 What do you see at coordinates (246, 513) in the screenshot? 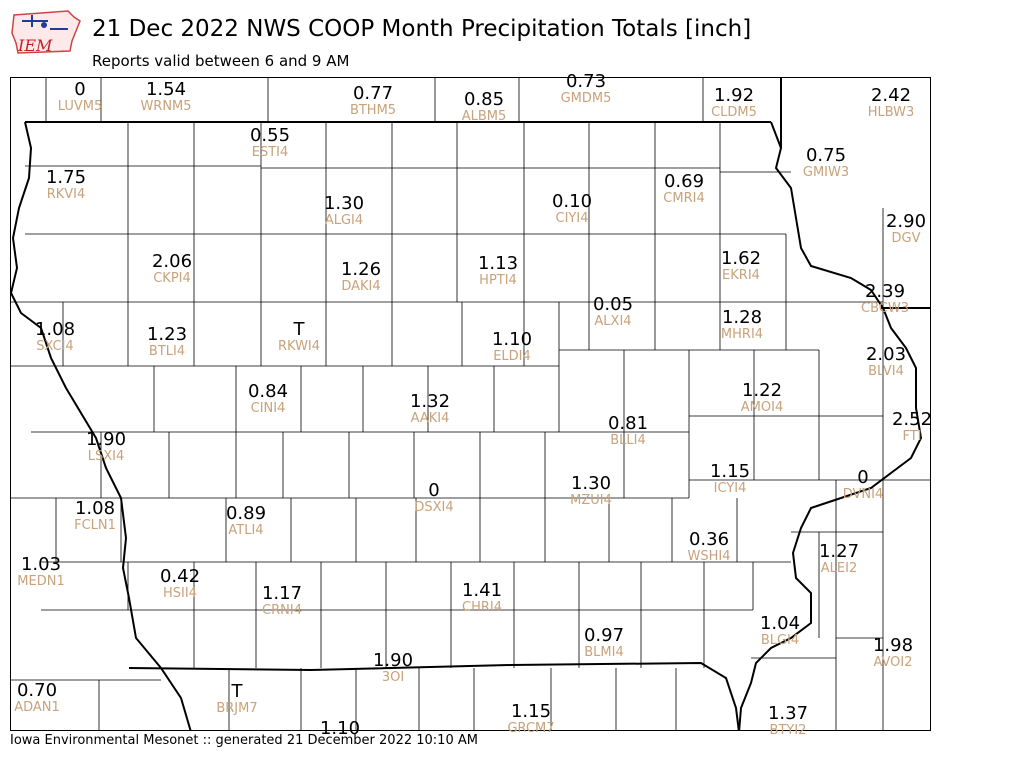
I see `precip-value: 0.89` at bounding box center [246, 513].